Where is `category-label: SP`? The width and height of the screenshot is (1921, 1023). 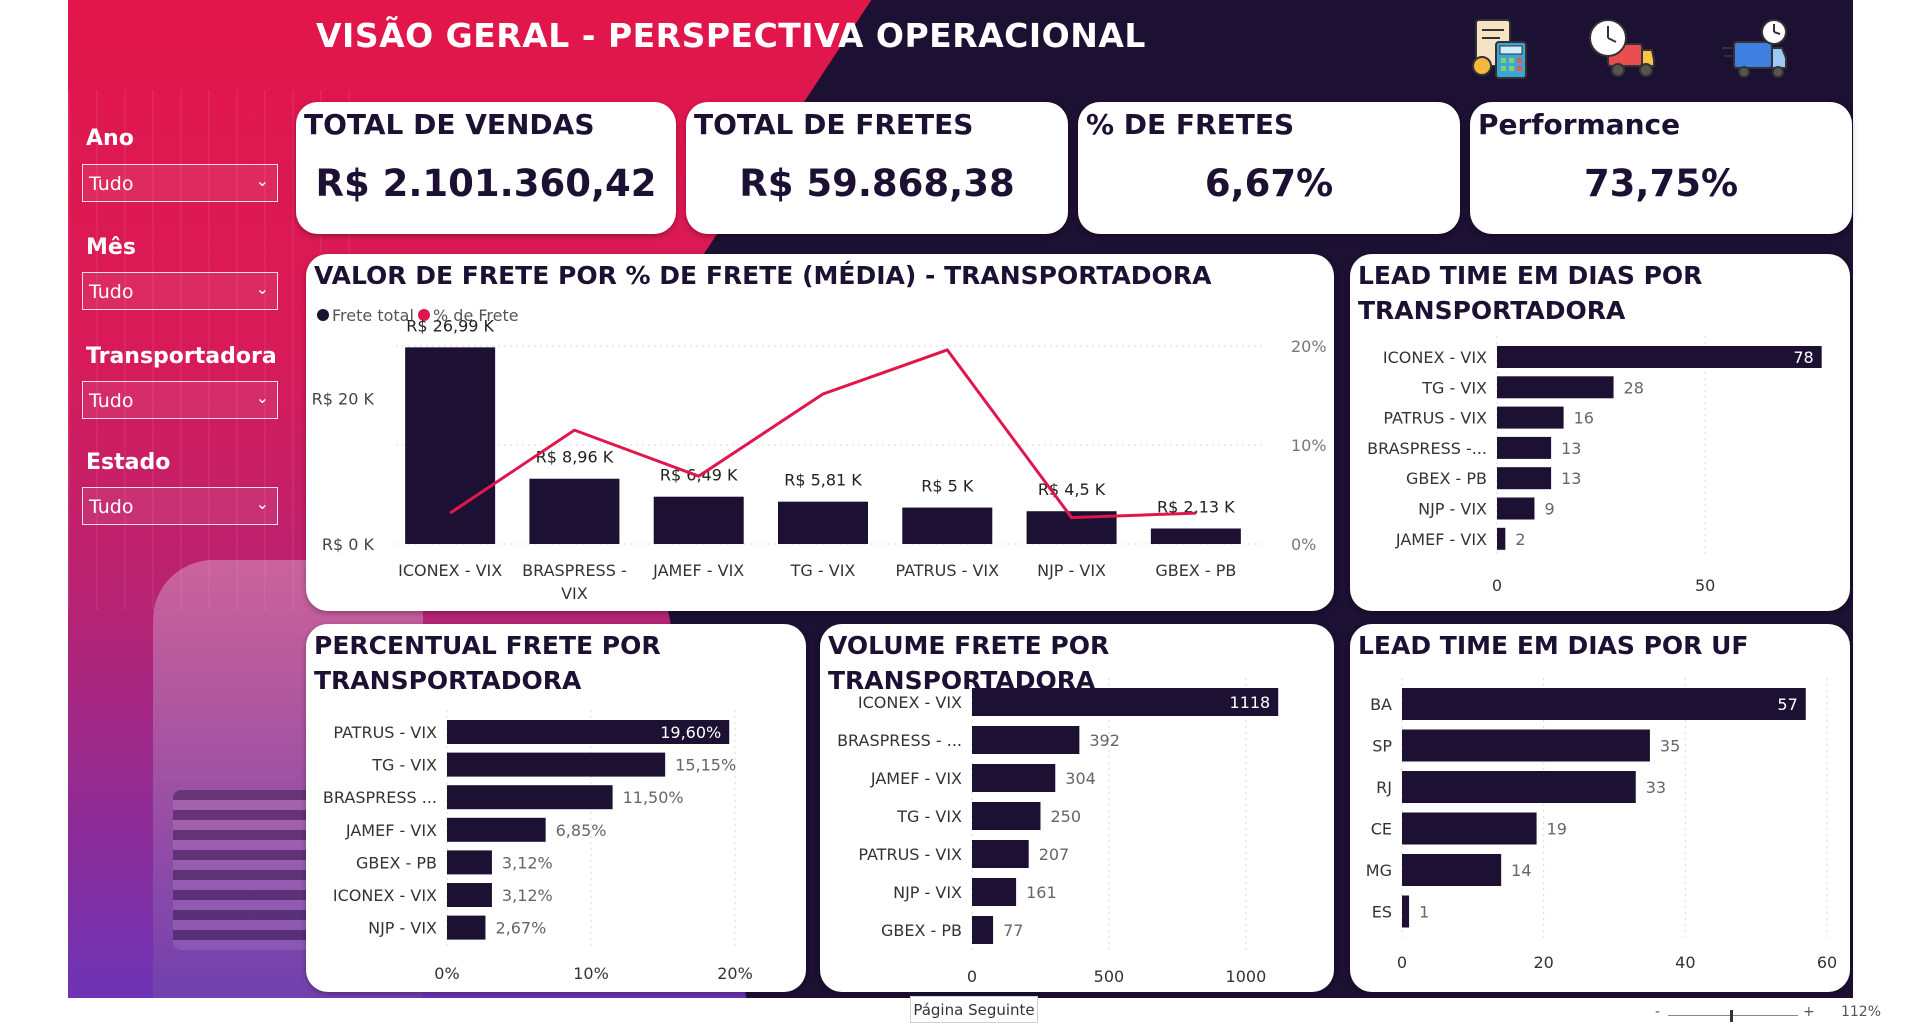 category-label: SP is located at coordinates (1382, 746).